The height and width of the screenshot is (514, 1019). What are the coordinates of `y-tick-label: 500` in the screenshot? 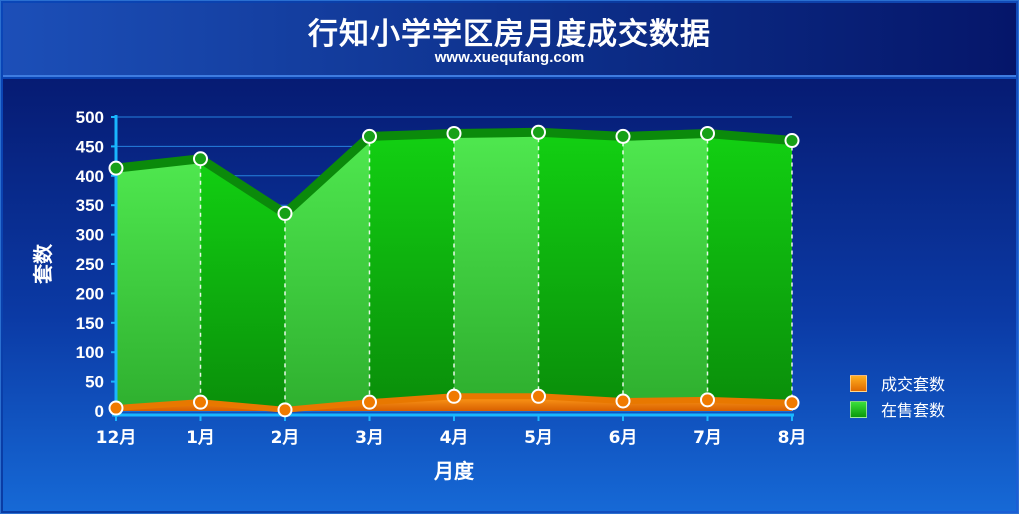 It's located at (90, 117).